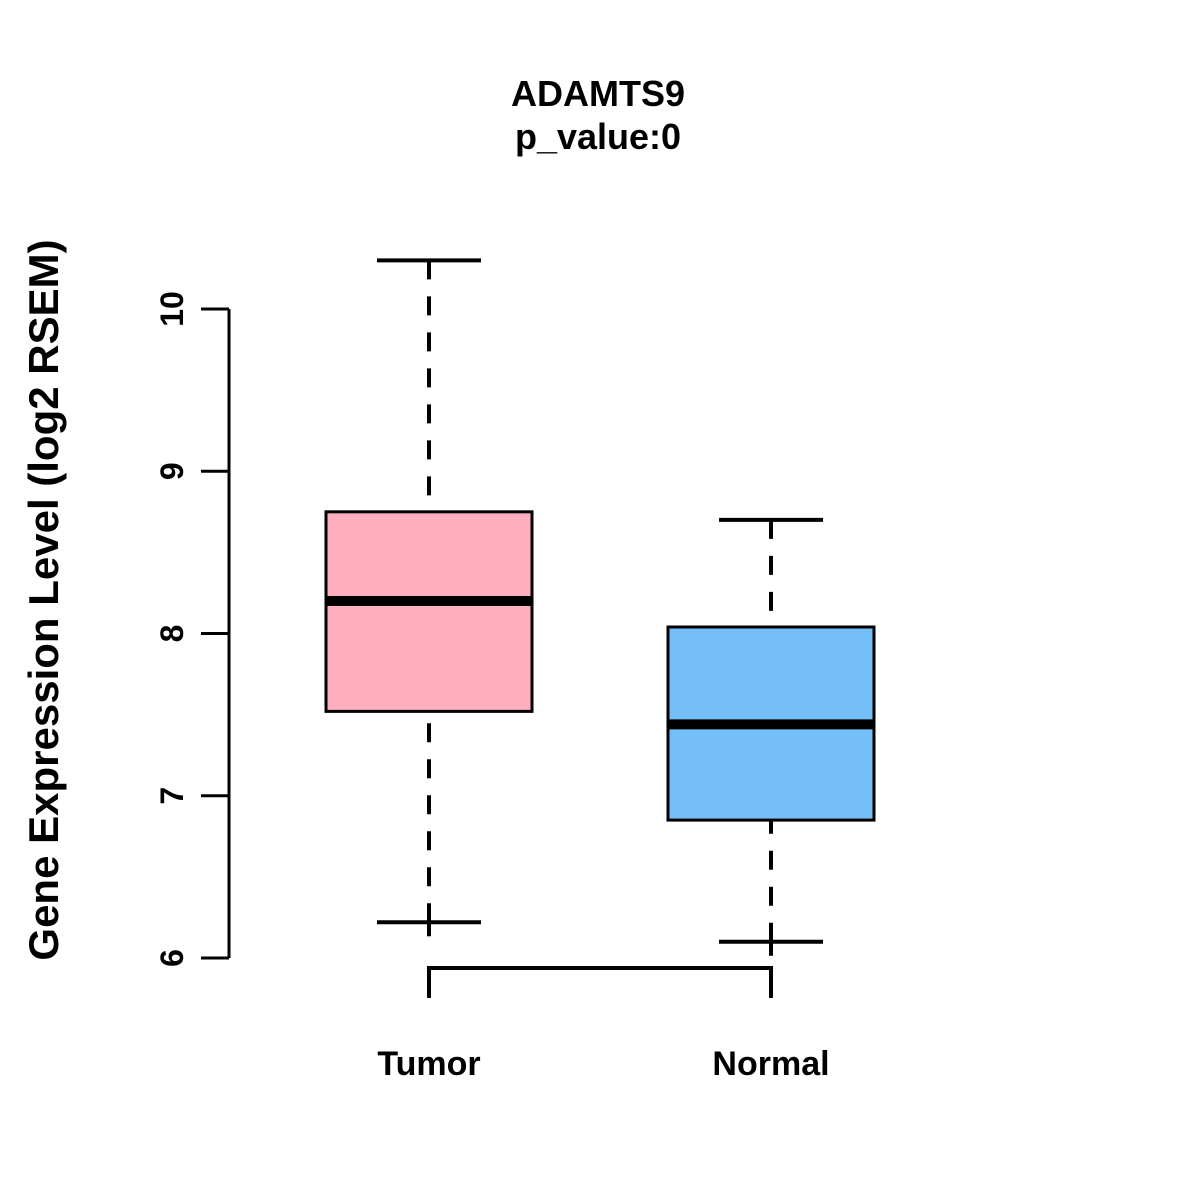 This screenshot has height=1200, width=1200. I want to click on chart-title: ADAMTS9, so click(598, 93).